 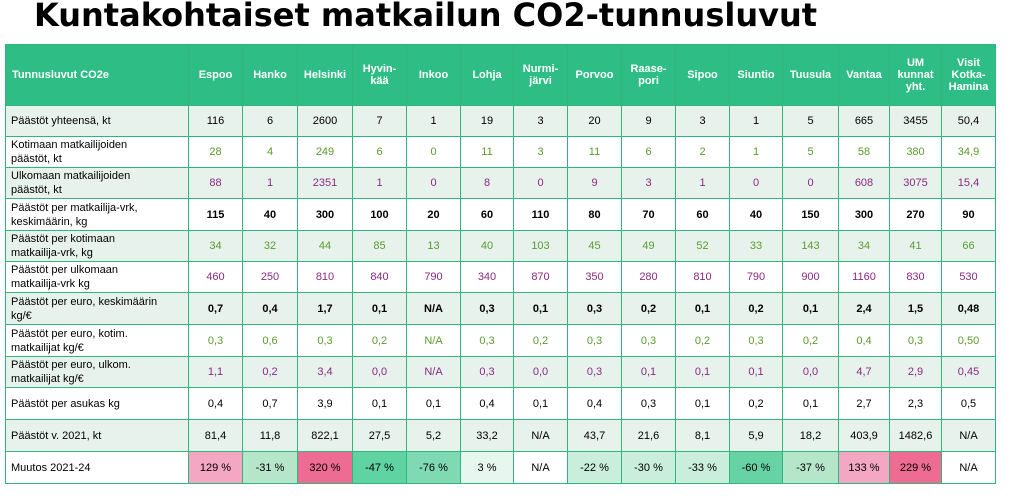 I want to click on table-cell: 19, so click(x=487, y=121).